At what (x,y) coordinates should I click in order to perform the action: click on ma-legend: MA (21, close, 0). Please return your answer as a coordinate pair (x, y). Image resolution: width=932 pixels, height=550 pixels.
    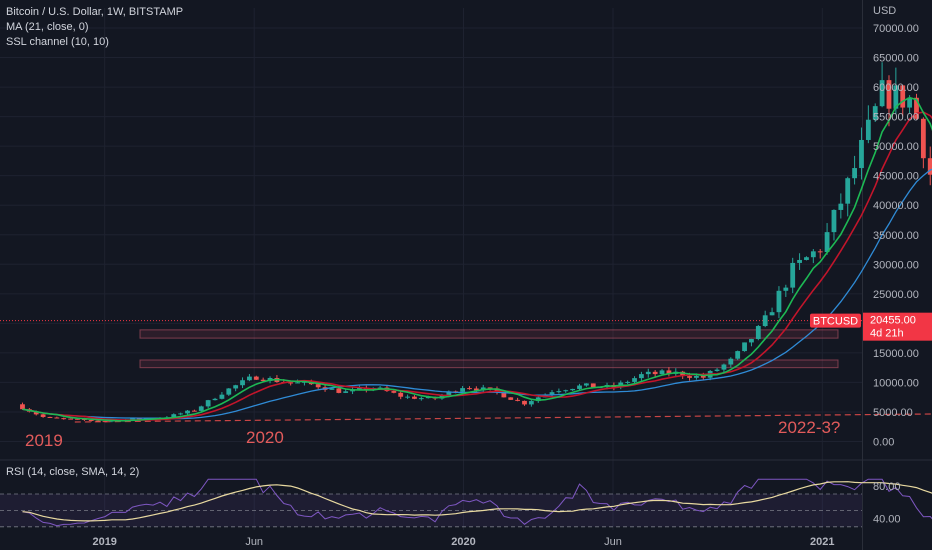
    Looking at the image, I should click on (47, 27).